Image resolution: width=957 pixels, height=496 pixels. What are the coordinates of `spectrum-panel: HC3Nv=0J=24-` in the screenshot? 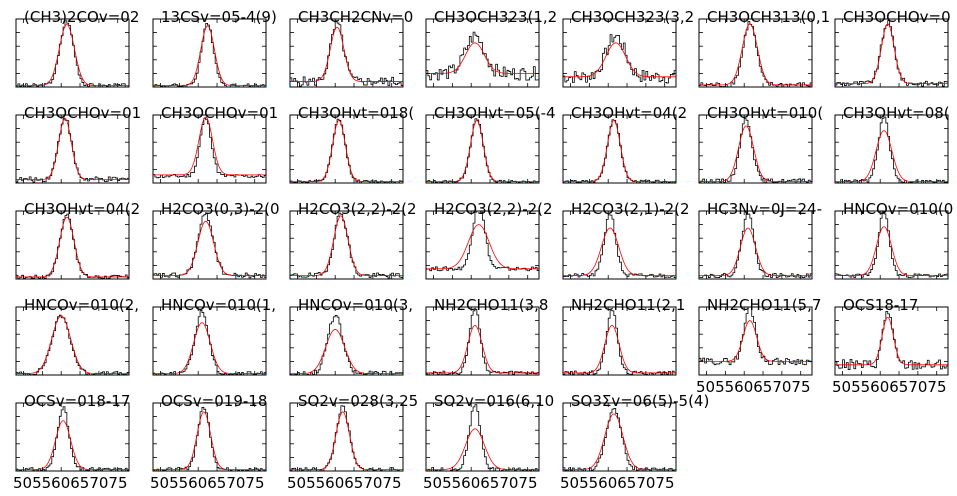 It's located at (760, 240).